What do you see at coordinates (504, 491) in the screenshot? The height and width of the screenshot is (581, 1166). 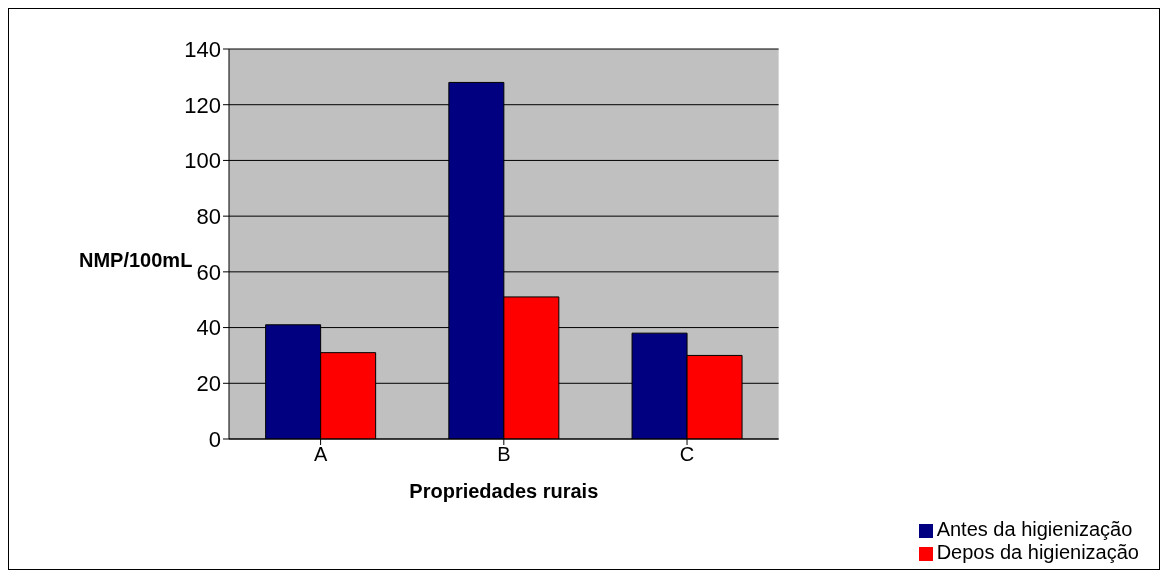 I see `x-axis-title: Propriedades rurais` at bounding box center [504, 491].